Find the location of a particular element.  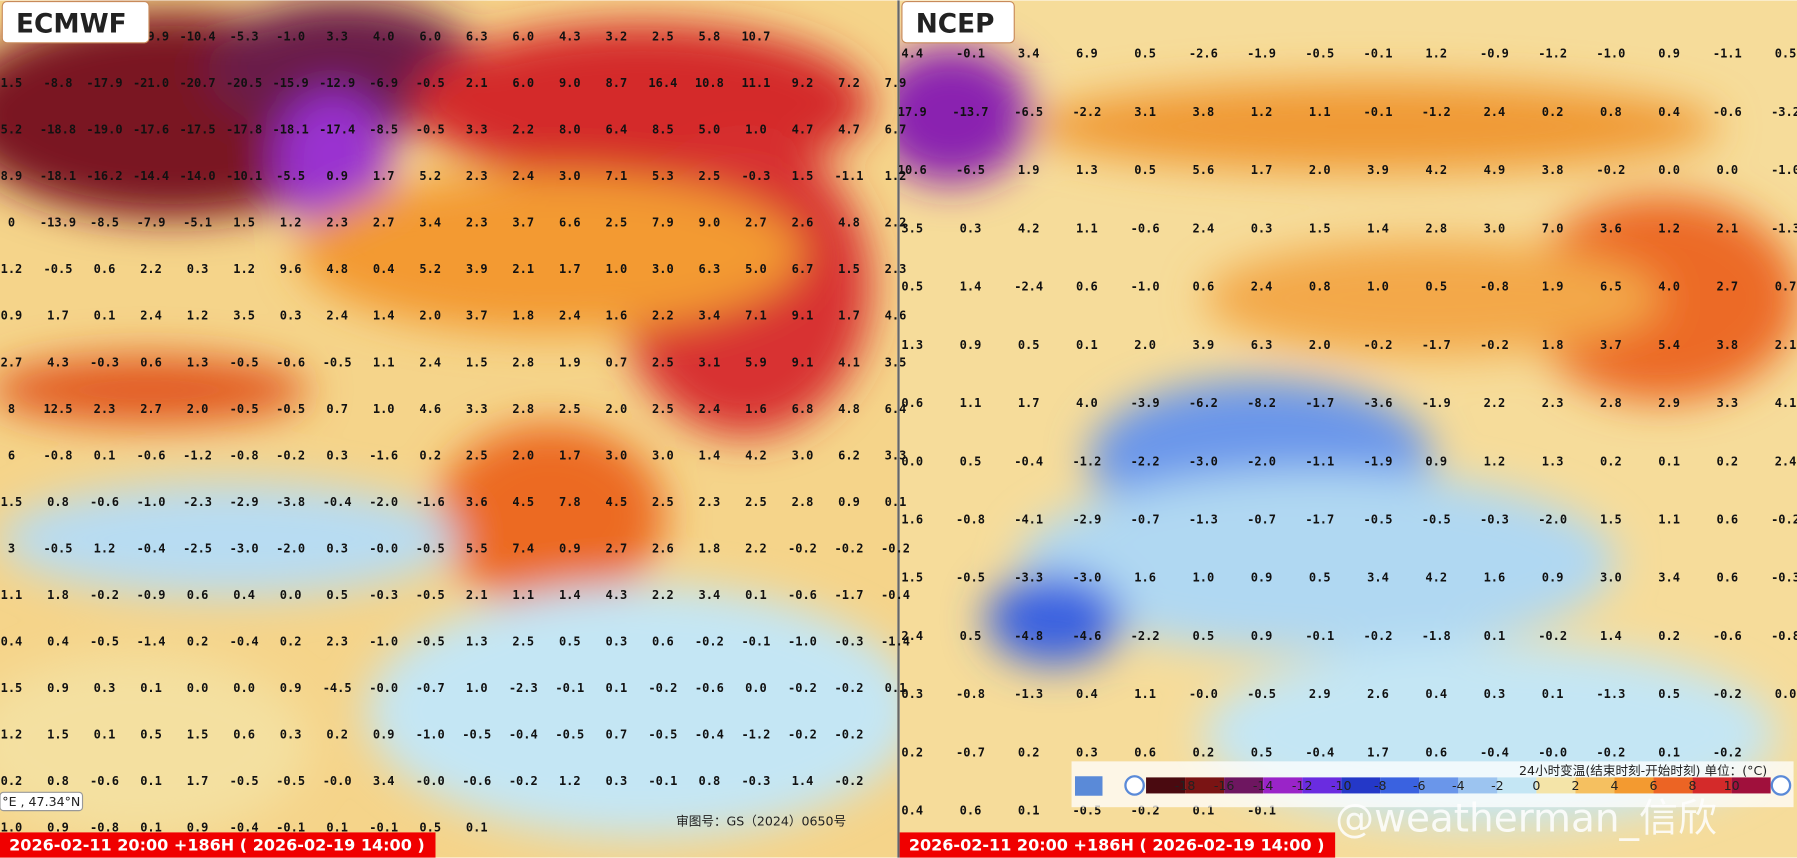

grid-value: 4.3 is located at coordinates (58, 362).